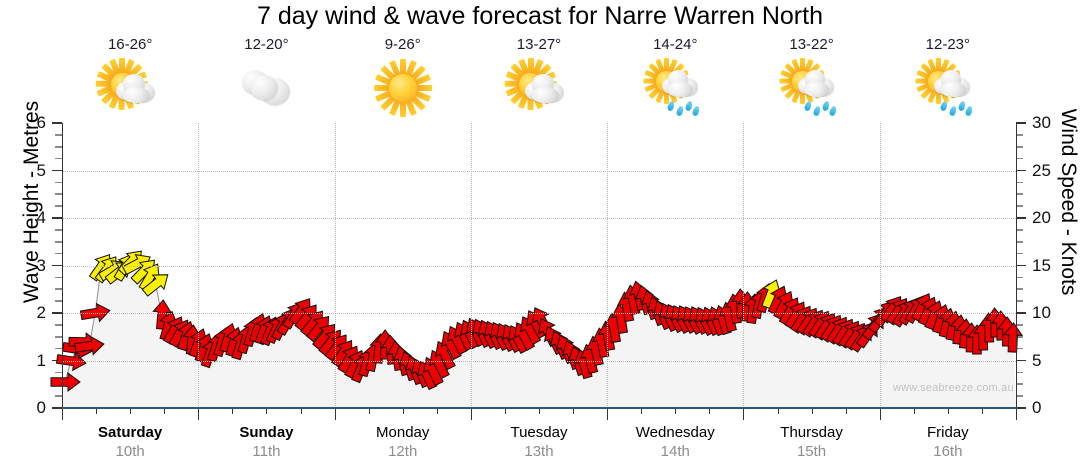 This screenshot has width=1080, height=475. What do you see at coordinates (948, 79) in the screenshot?
I see `day-header-friday: 12-23°` at bounding box center [948, 79].